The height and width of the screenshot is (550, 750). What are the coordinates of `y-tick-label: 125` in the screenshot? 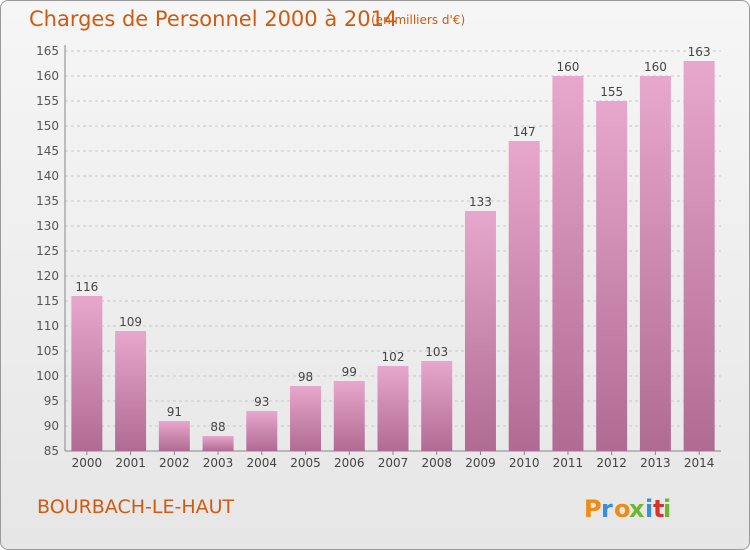 It's located at (47, 251).